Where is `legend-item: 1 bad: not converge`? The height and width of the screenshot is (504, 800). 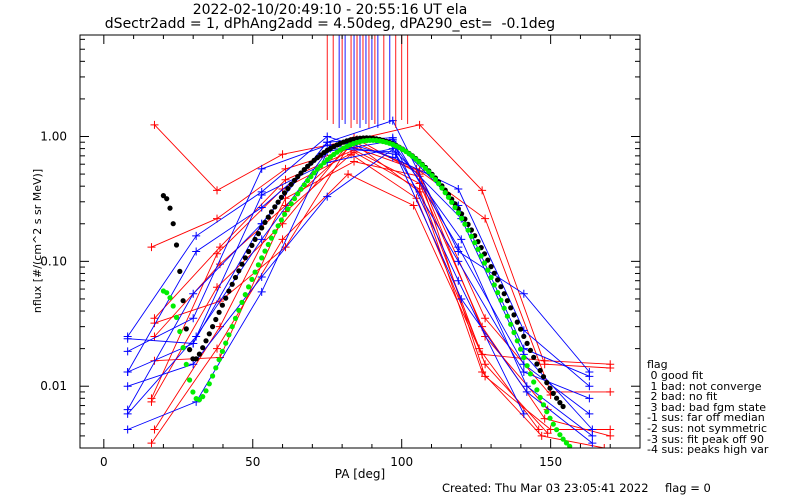
legend-item: 1 bad: not converge is located at coordinates (704, 386).